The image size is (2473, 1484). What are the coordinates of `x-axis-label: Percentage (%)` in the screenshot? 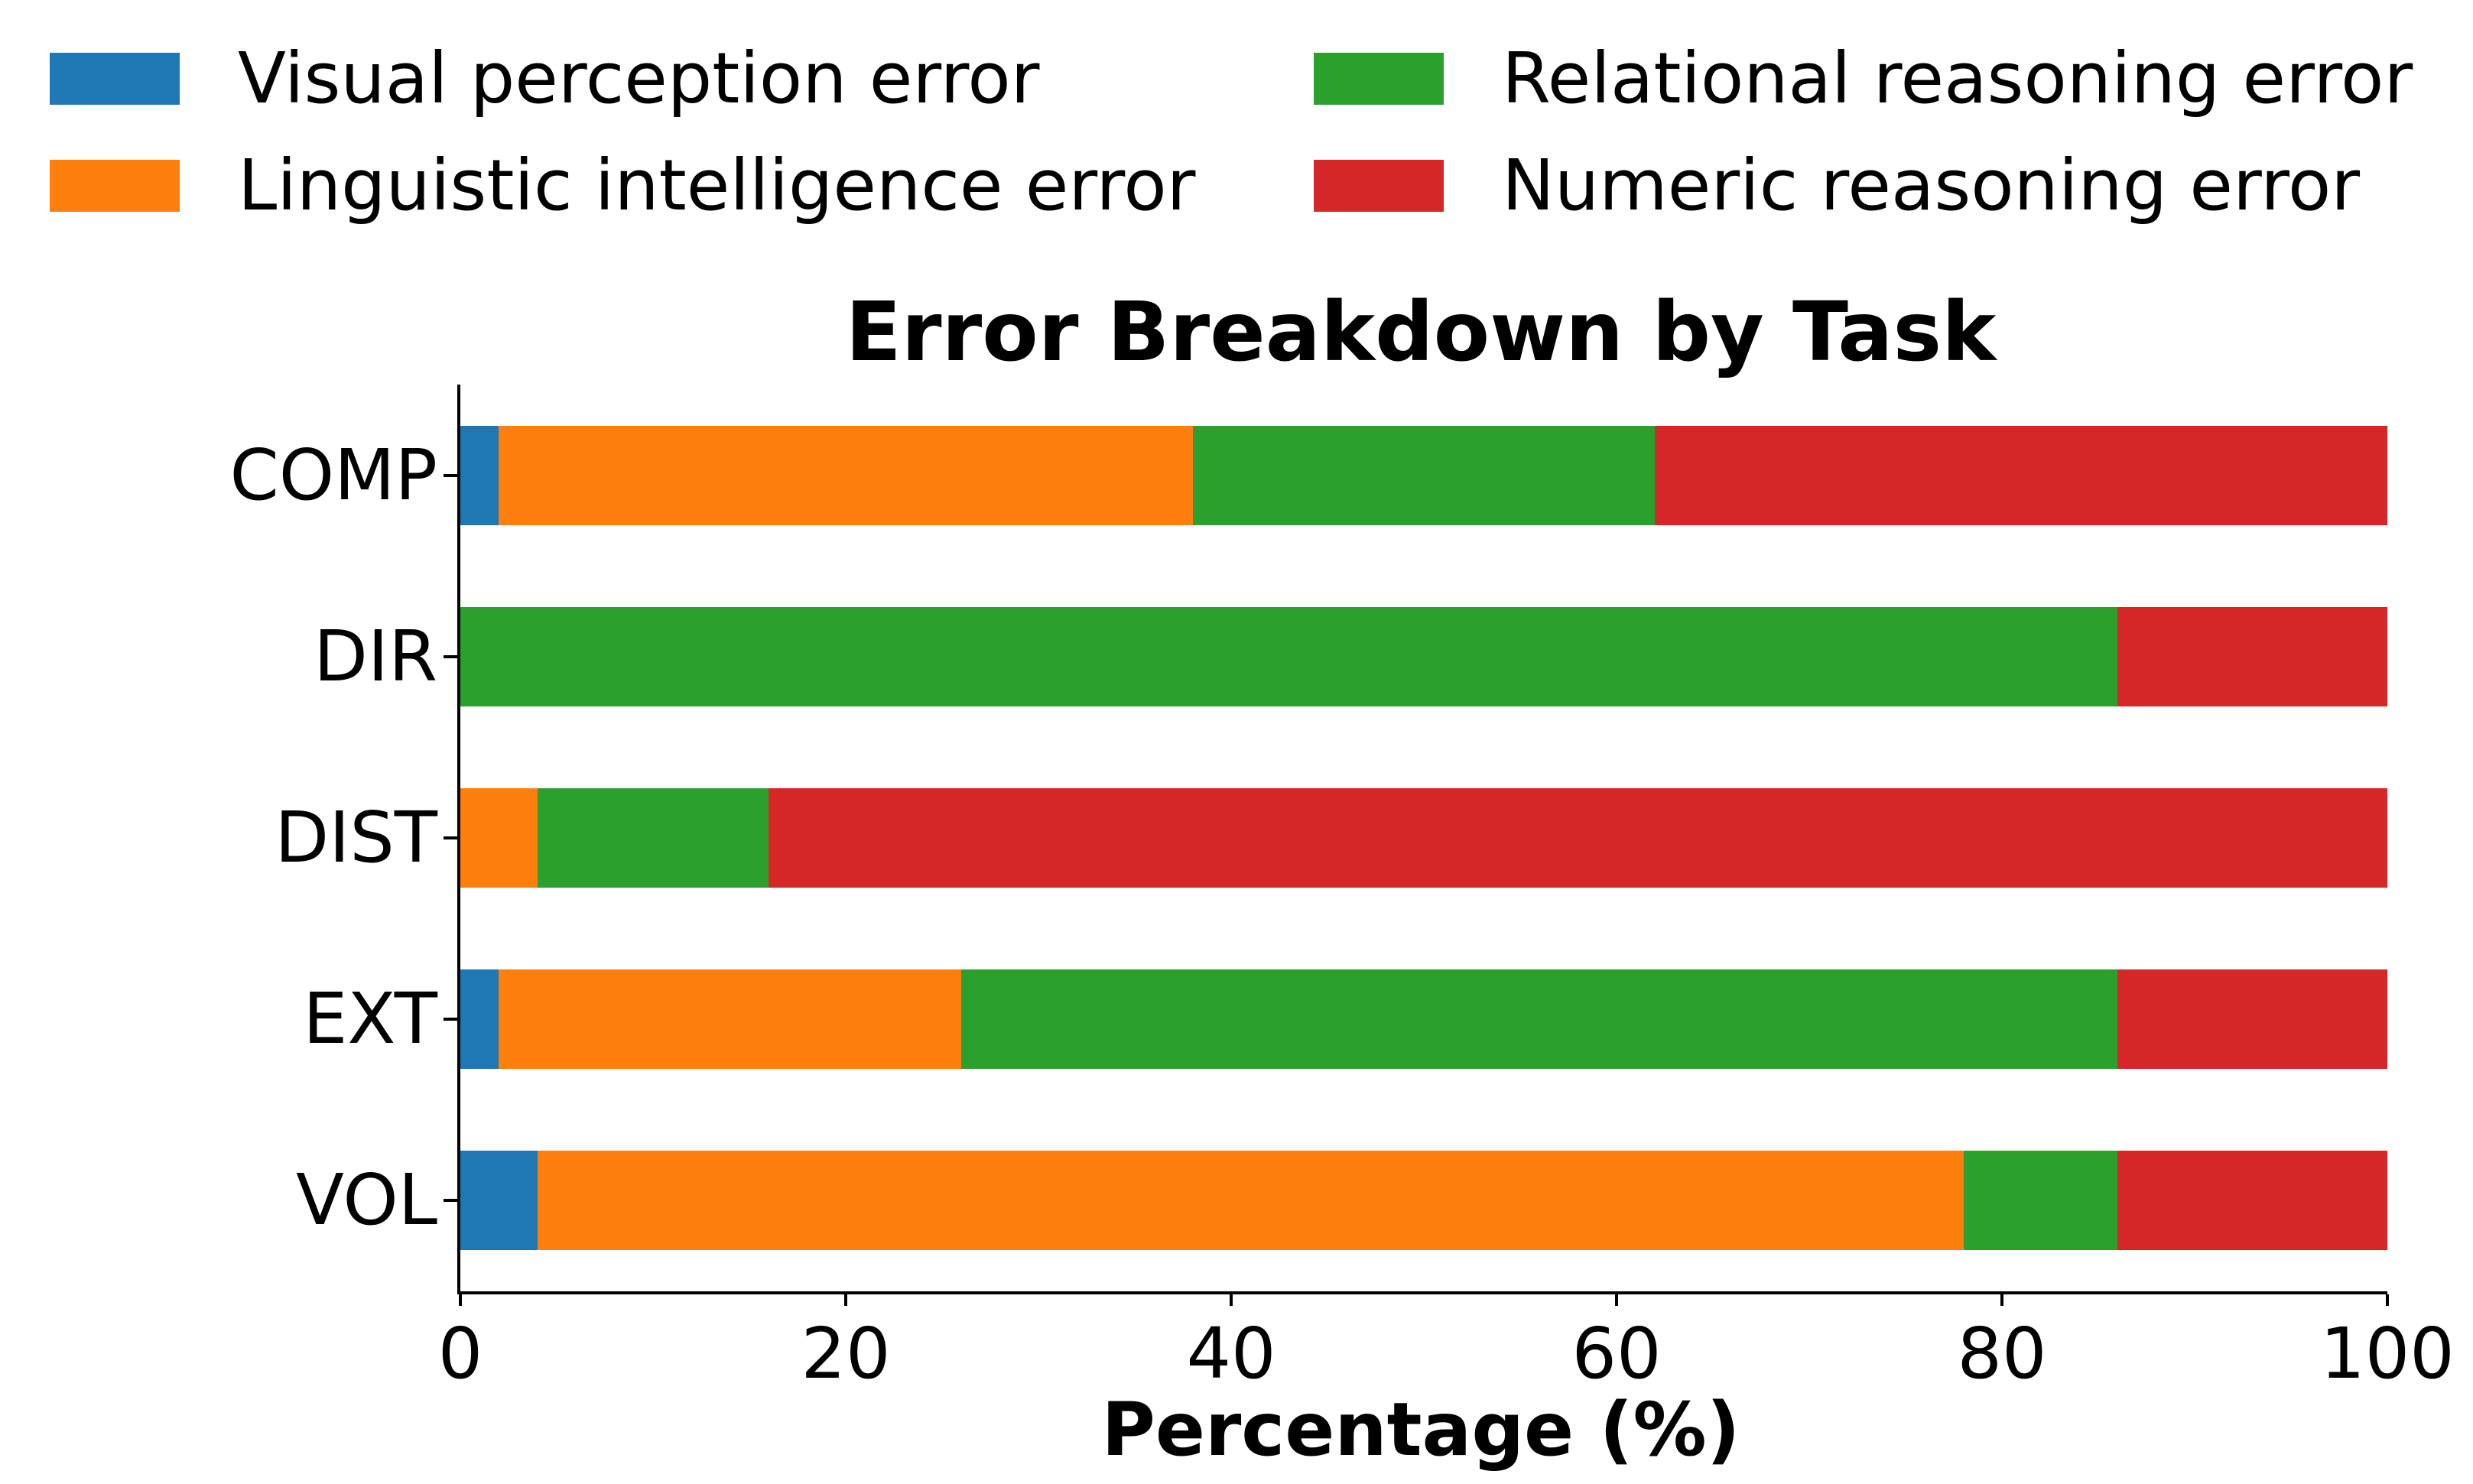 It's located at (1420, 1430).